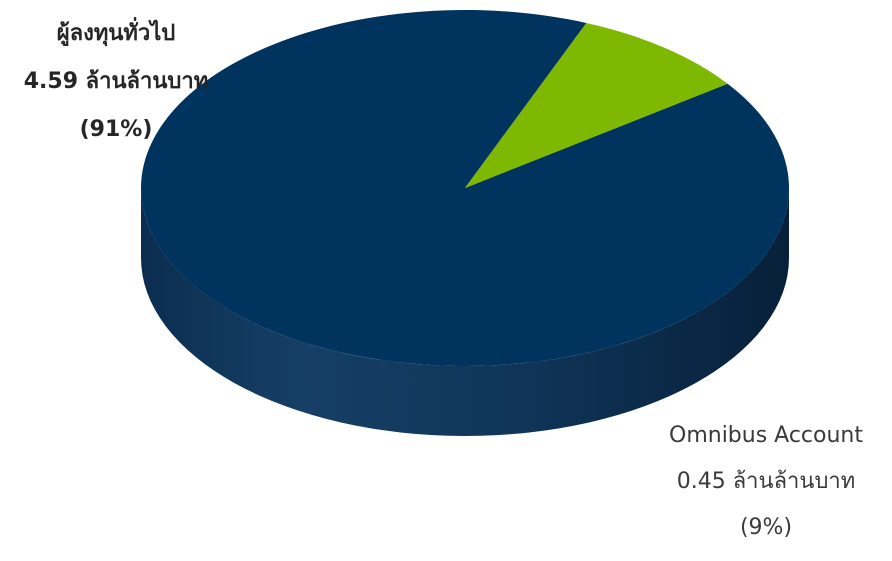 The height and width of the screenshot is (561, 892). What do you see at coordinates (766, 527) in the screenshot?
I see `slice-percent-omnibus-account: (9%)` at bounding box center [766, 527].